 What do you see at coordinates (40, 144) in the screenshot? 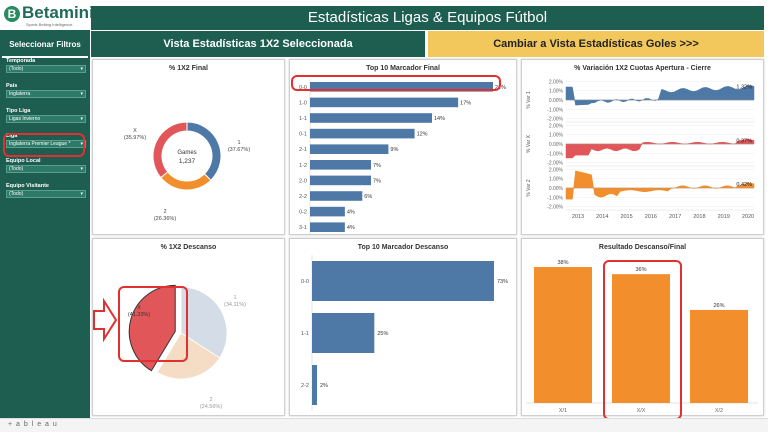
I see `dropdown-value: Inglaterra Premier League *` at bounding box center [40, 144].